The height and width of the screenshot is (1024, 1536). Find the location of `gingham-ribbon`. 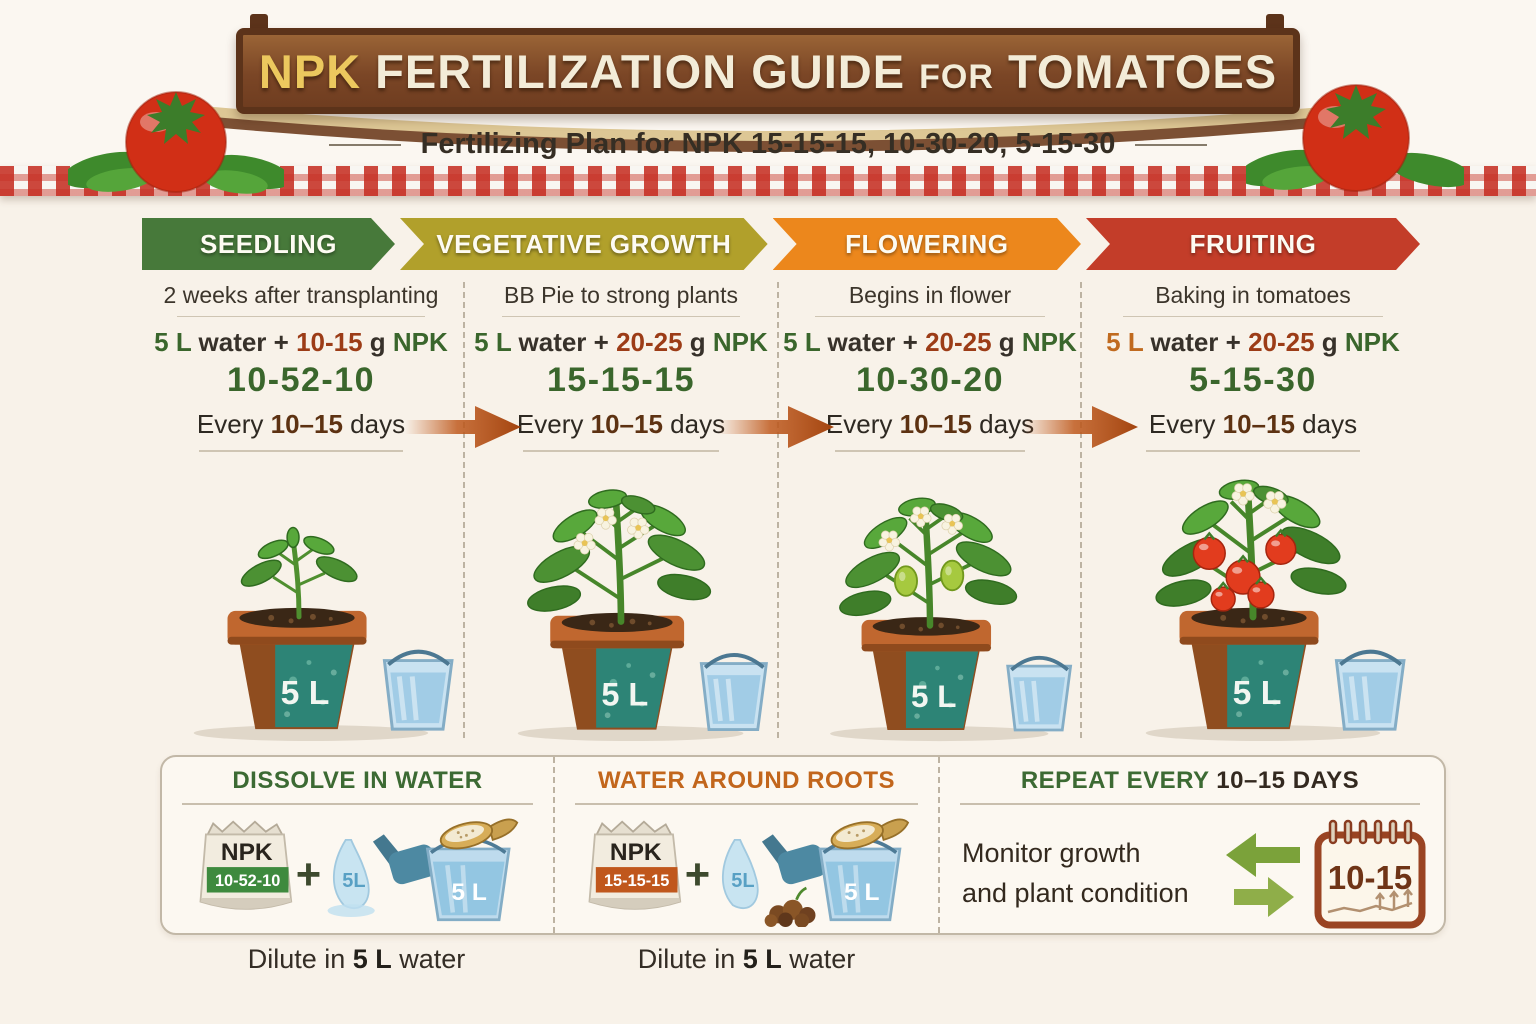

gingham-ribbon is located at coordinates (768, 181).